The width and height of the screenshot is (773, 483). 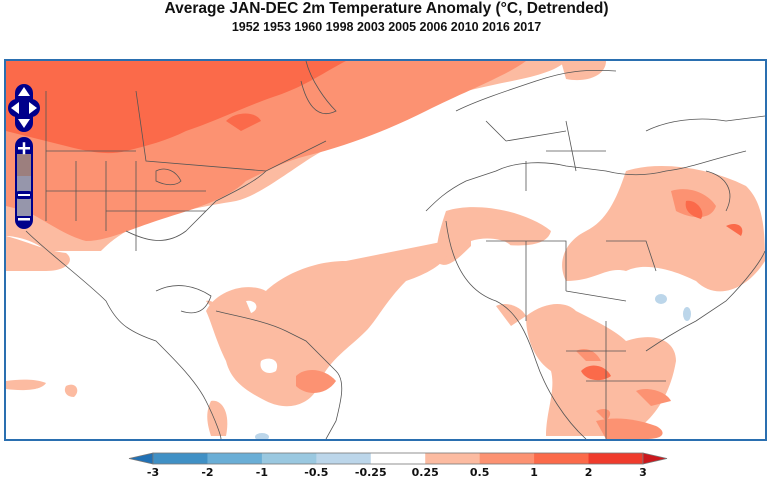 What do you see at coordinates (643, 472) in the screenshot?
I see `colorbar-tick-label: 3` at bounding box center [643, 472].